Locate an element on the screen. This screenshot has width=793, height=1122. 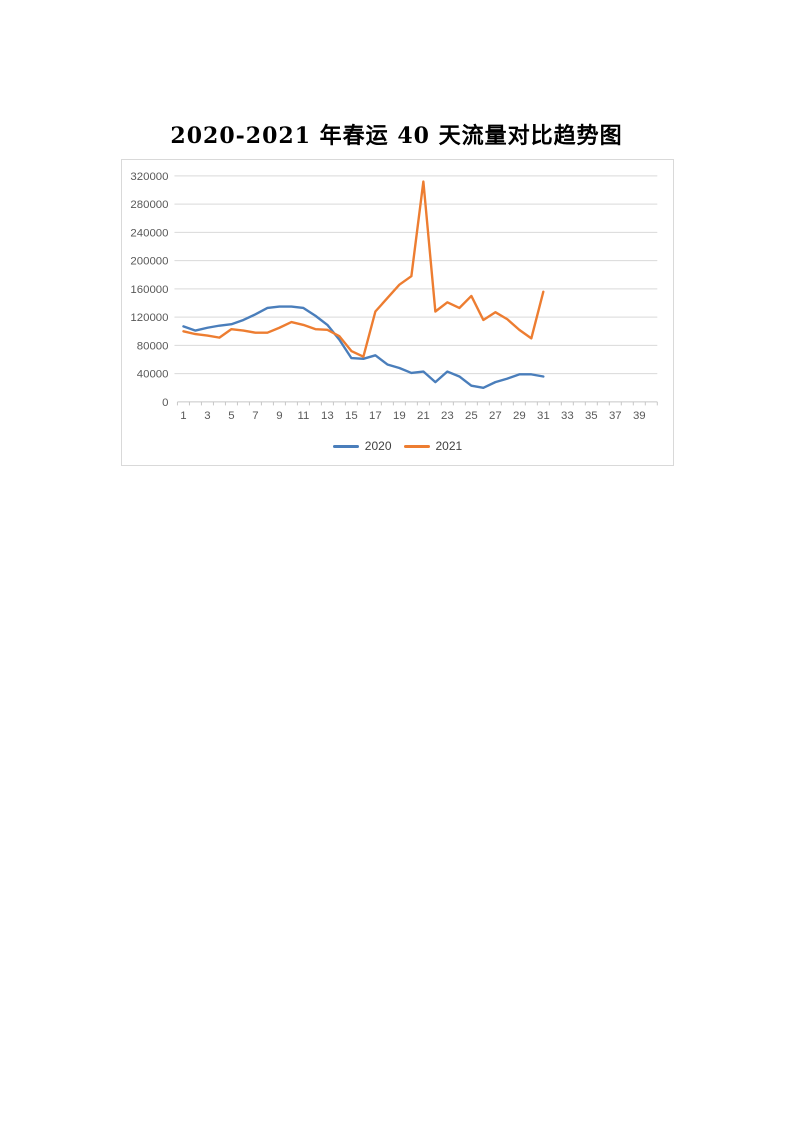
legend-swatch-2020 is located at coordinates (345, 446).